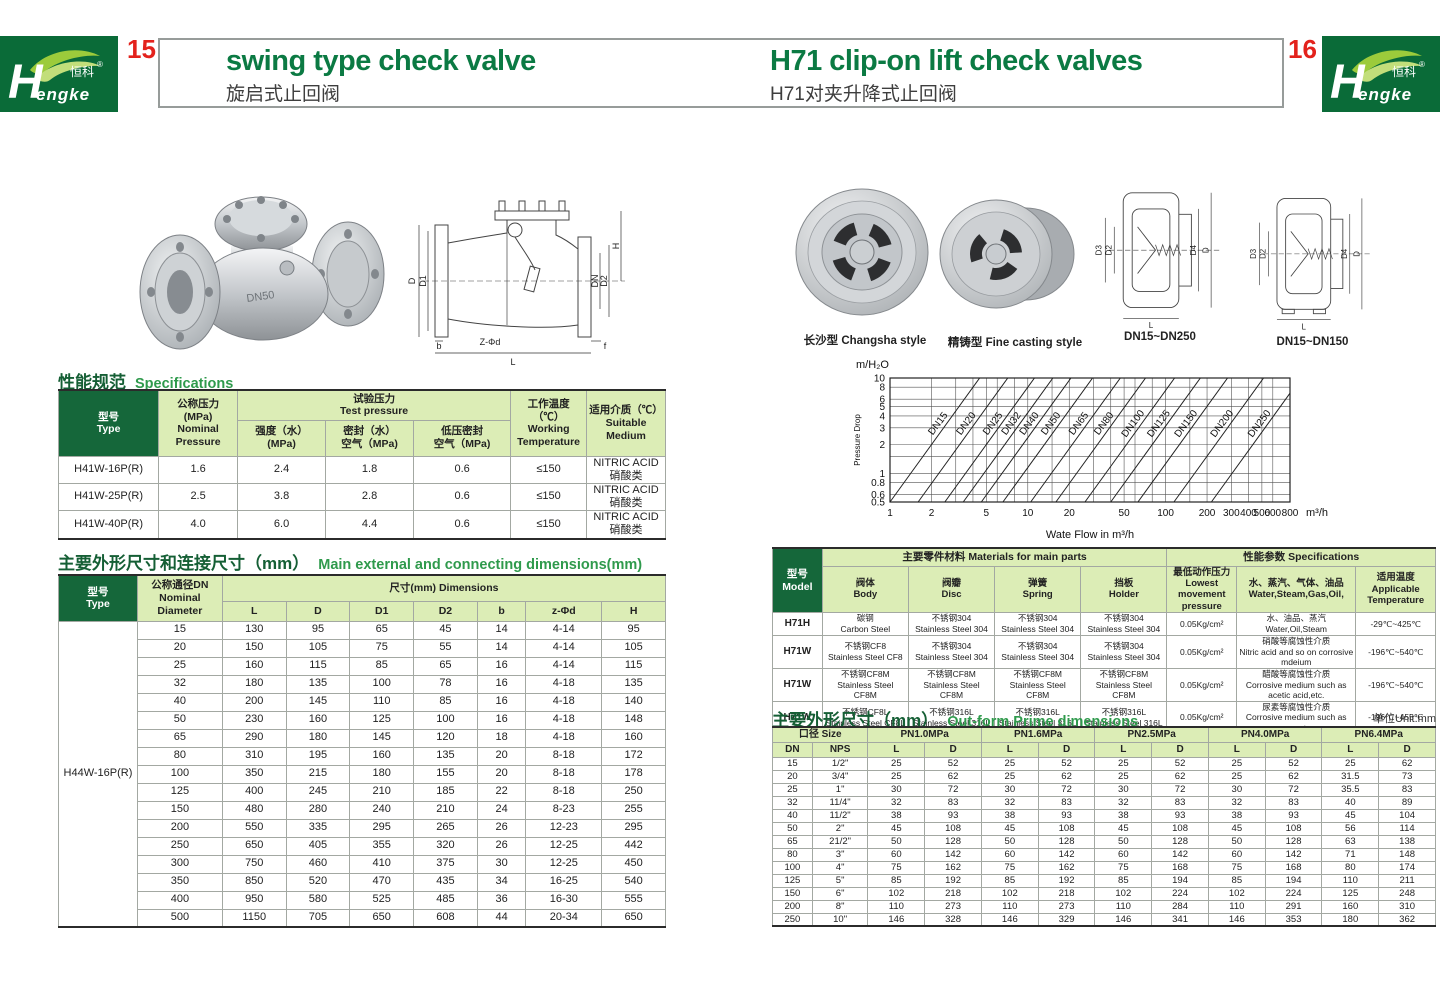  I want to click on y-tick-label: 4, so click(882, 416).